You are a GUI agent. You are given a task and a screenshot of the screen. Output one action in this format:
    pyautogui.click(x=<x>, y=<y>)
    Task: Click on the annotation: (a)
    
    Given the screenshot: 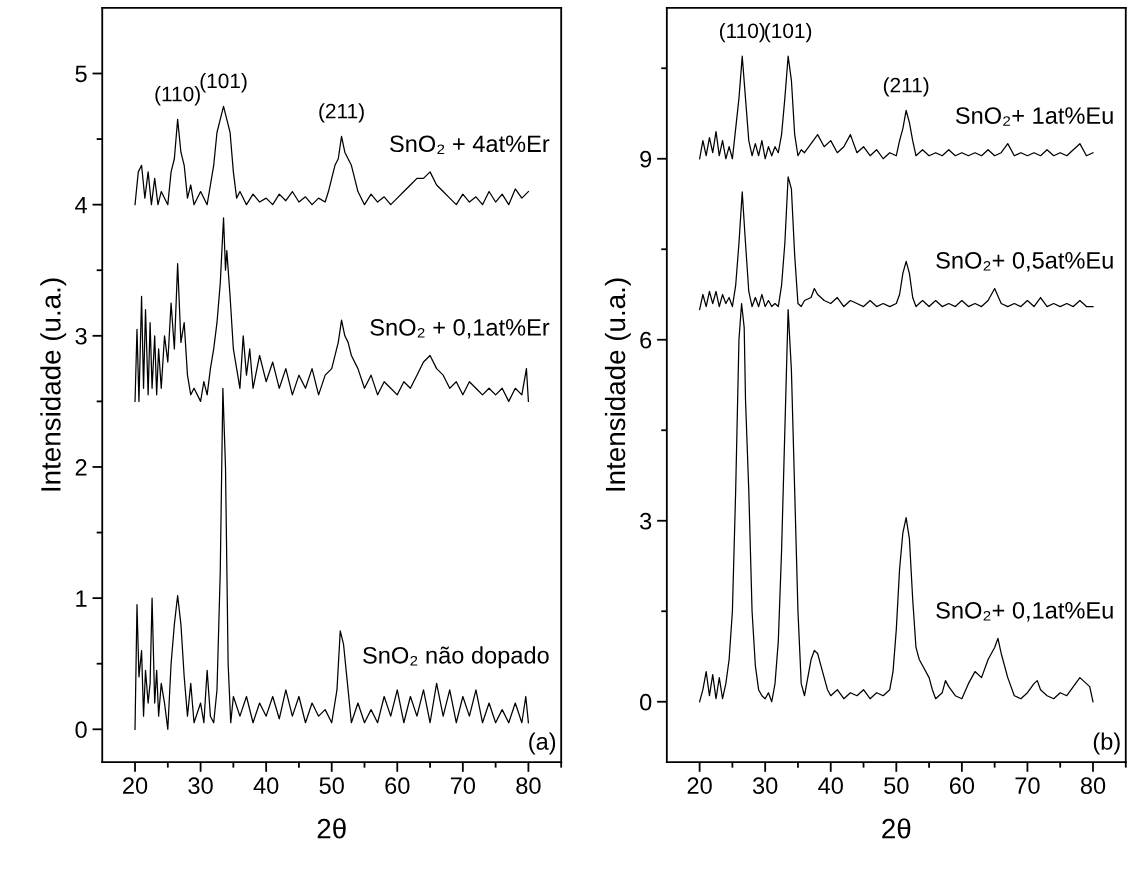 What is the action you would take?
    pyautogui.click(x=542, y=743)
    